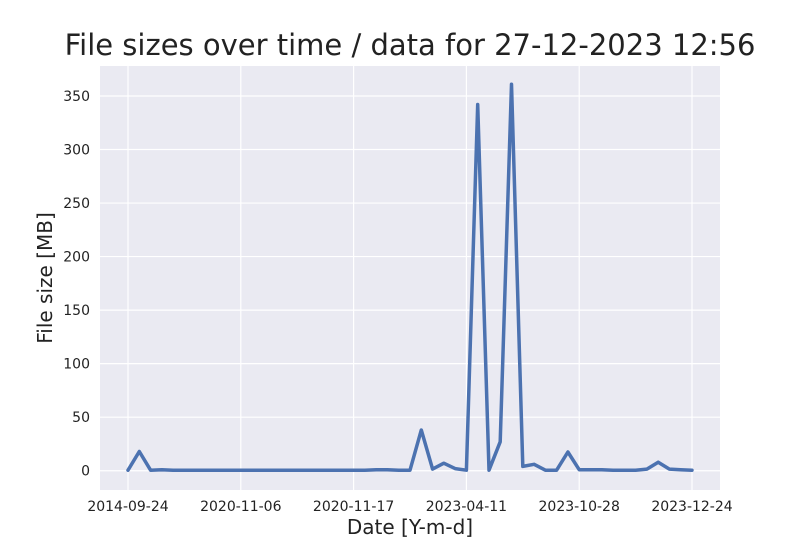 The height and width of the screenshot is (550, 800). Describe the element at coordinates (76, 151) in the screenshot. I see `y-tick-label: 300` at that location.